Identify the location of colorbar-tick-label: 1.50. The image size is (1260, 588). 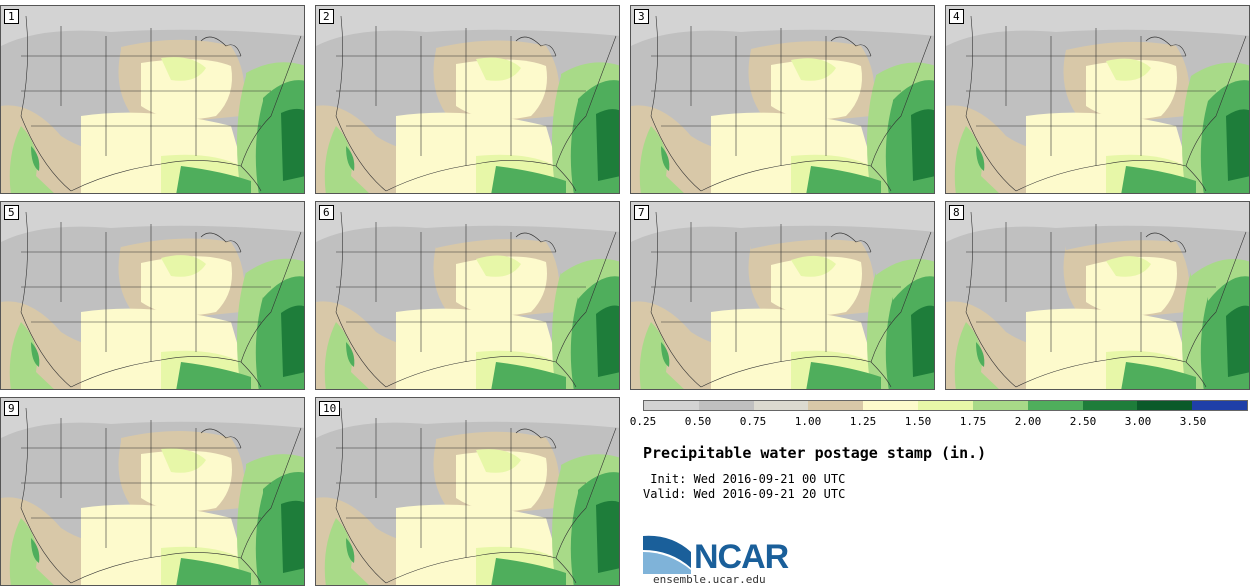
(918, 421).